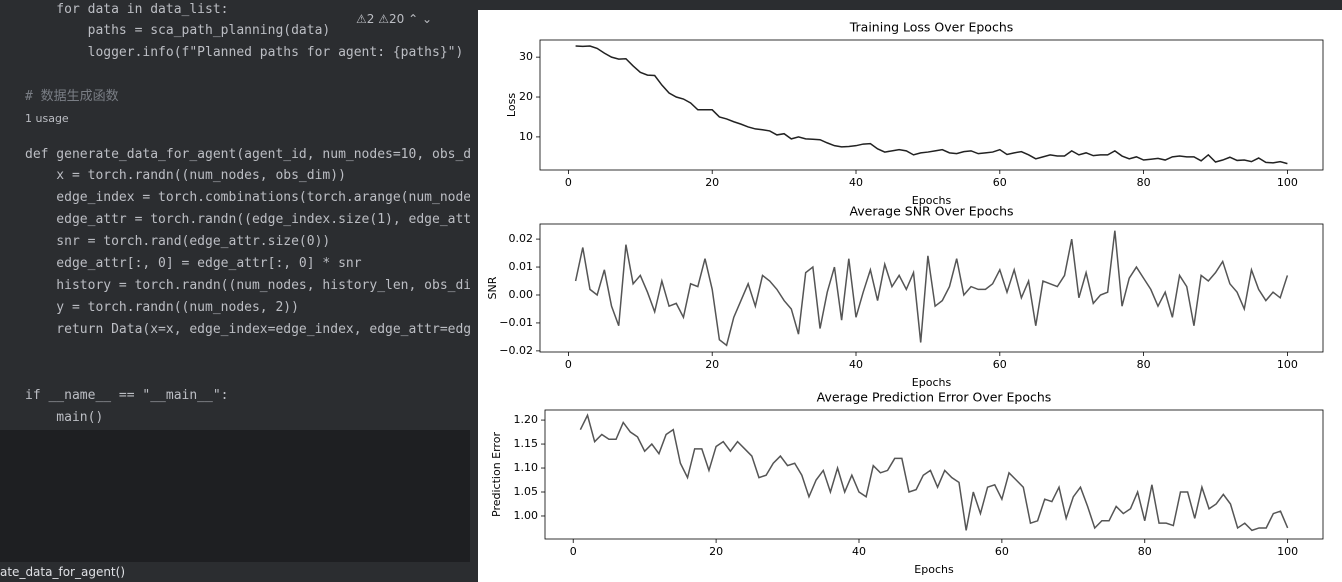 The width and height of the screenshot is (1342, 582). I want to click on code-line: snr = torch.rand(edge_attr.size(0)), so click(178, 241).